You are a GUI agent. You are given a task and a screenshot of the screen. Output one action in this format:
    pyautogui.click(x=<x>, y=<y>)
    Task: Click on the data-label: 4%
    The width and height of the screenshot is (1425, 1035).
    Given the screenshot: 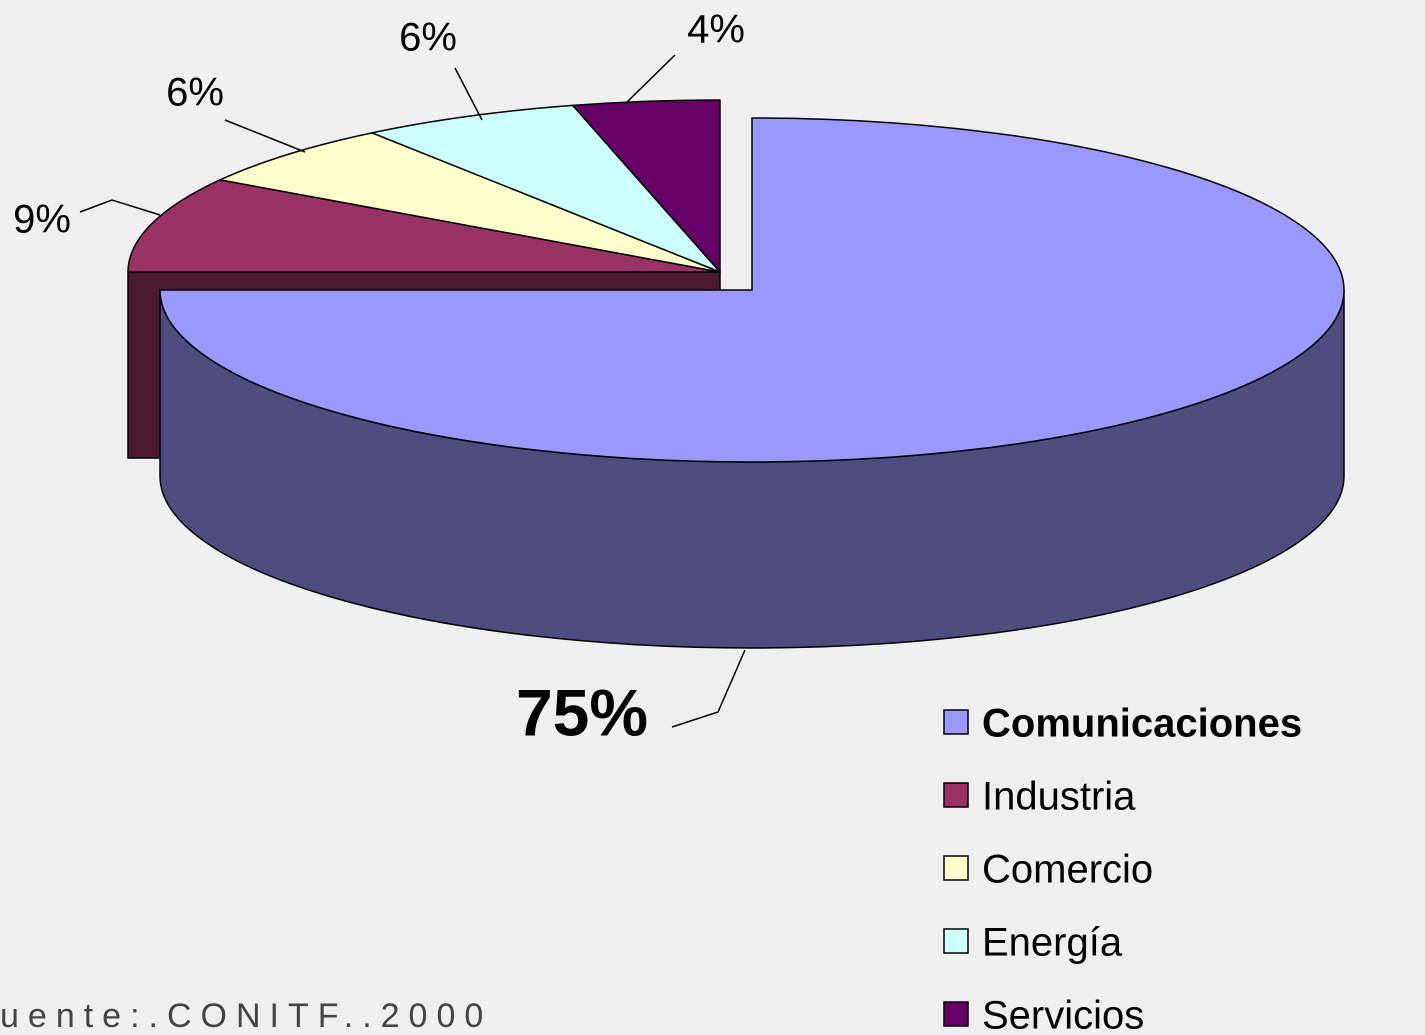 What is the action you would take?
    pyautogui.click(x=716, y=30)
    